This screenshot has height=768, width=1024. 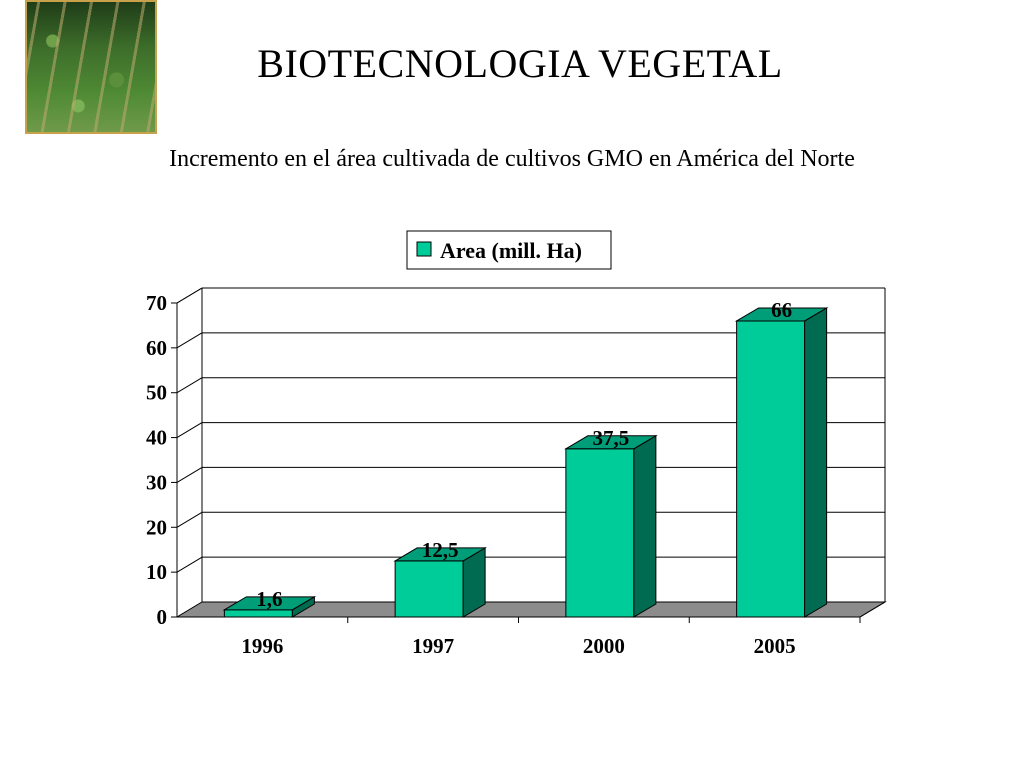 I want to click on corn-field-photo, so click(x=91, y=67).